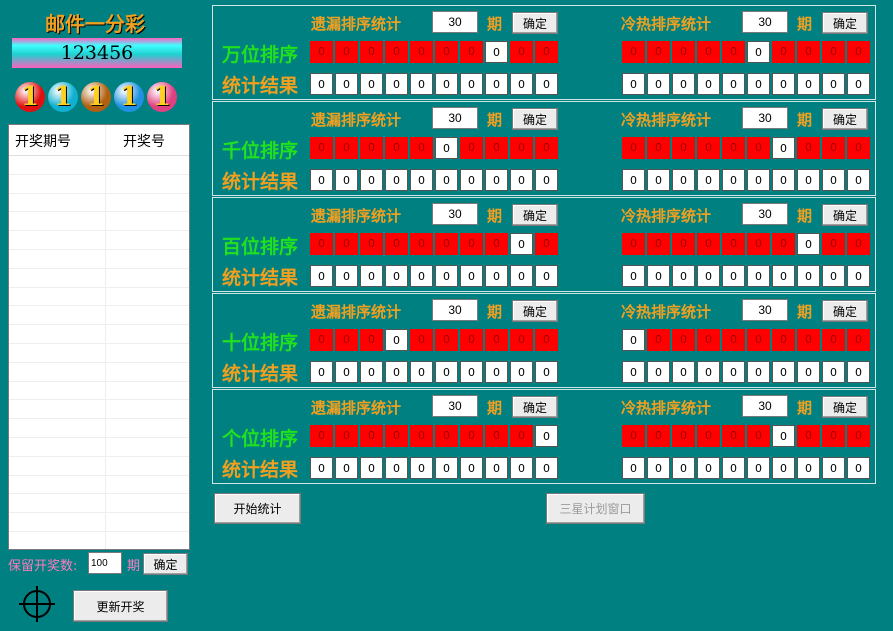 The height and width of the screenshot is (631, 893). I want to click on keep-count-confirm-button: 确定, so click(165, 564).